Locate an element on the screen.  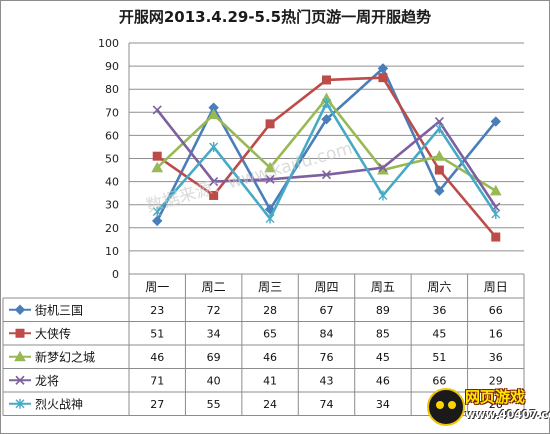
legend-label: 街机三国 is located at coordinates (59, 310).